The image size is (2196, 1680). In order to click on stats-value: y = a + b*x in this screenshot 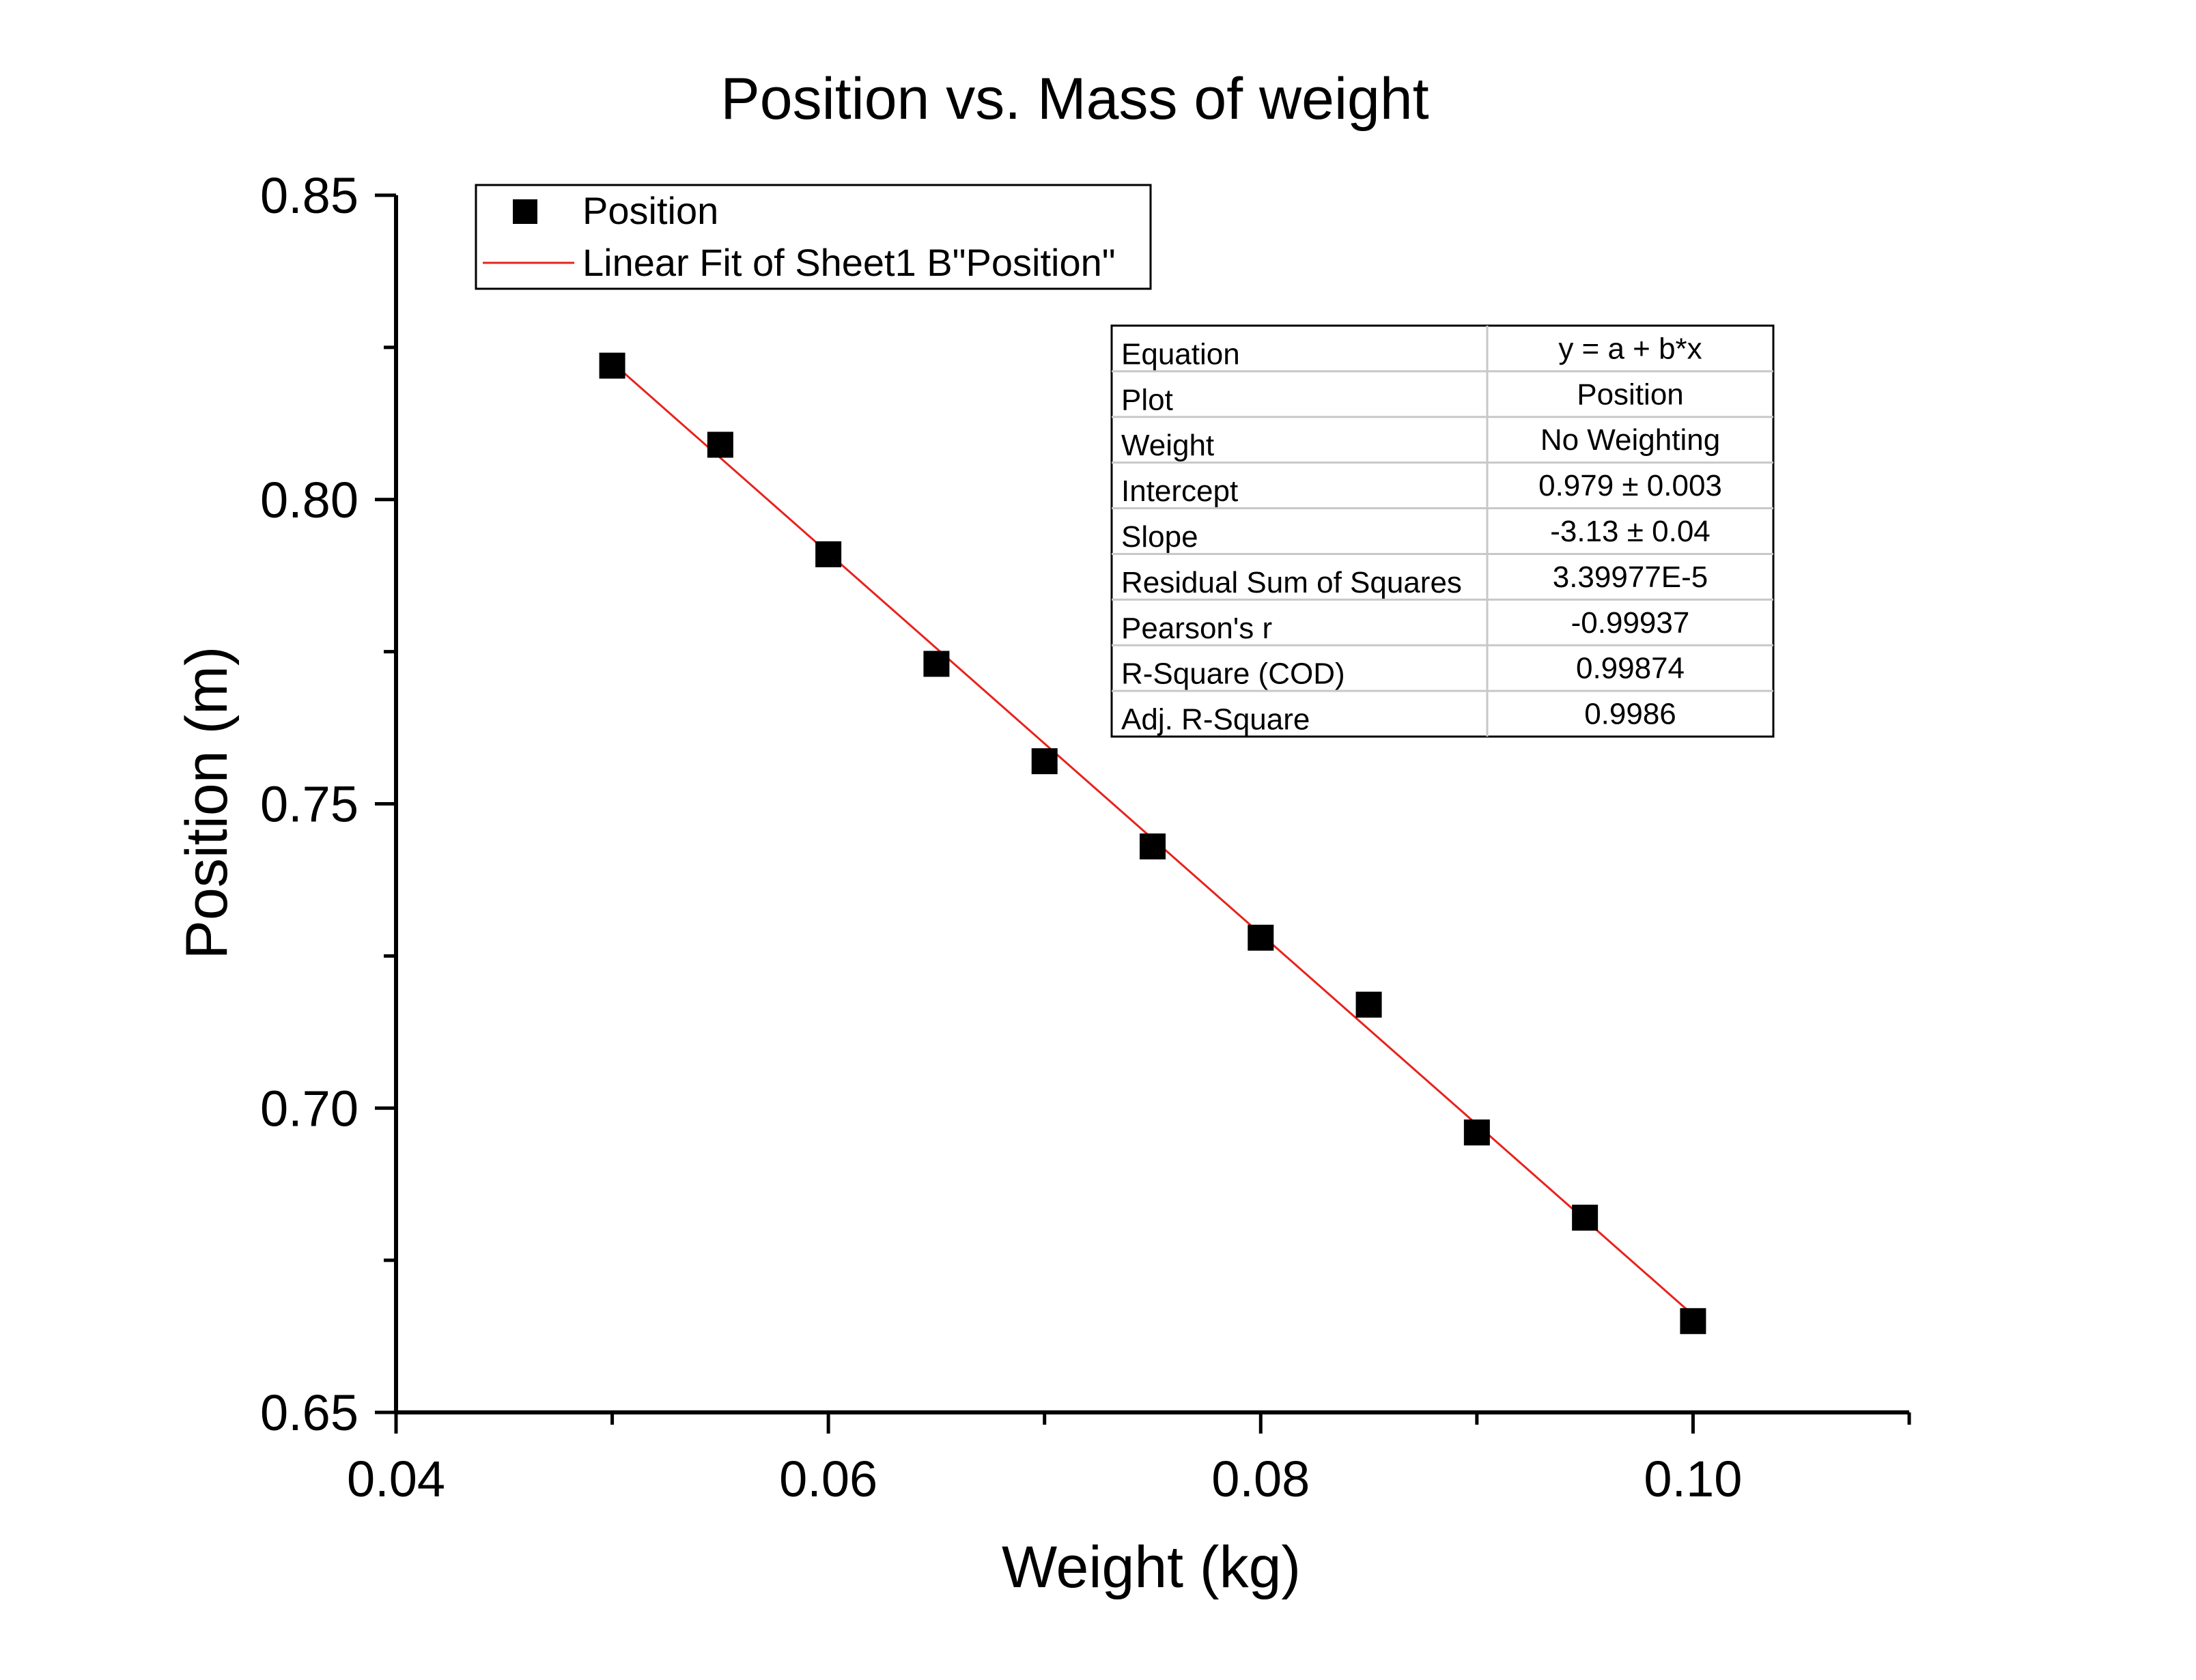, I will do `click(1630, 348)`.